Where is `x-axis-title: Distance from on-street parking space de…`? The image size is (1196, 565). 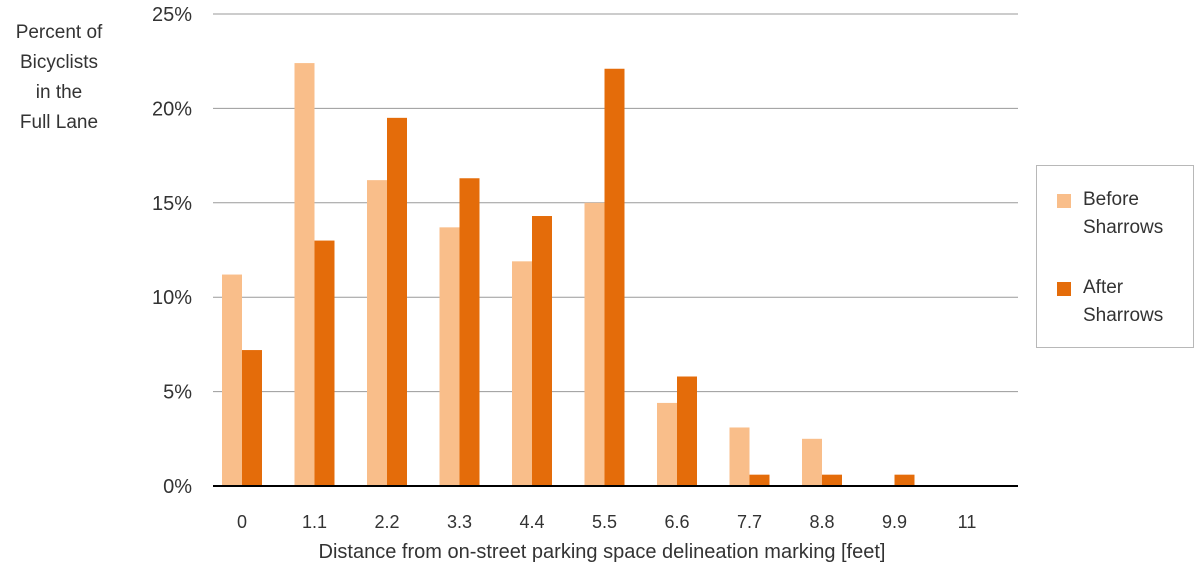
x-axis-title: Distance from on-street parking space de… is located at coordinates (602, 552).